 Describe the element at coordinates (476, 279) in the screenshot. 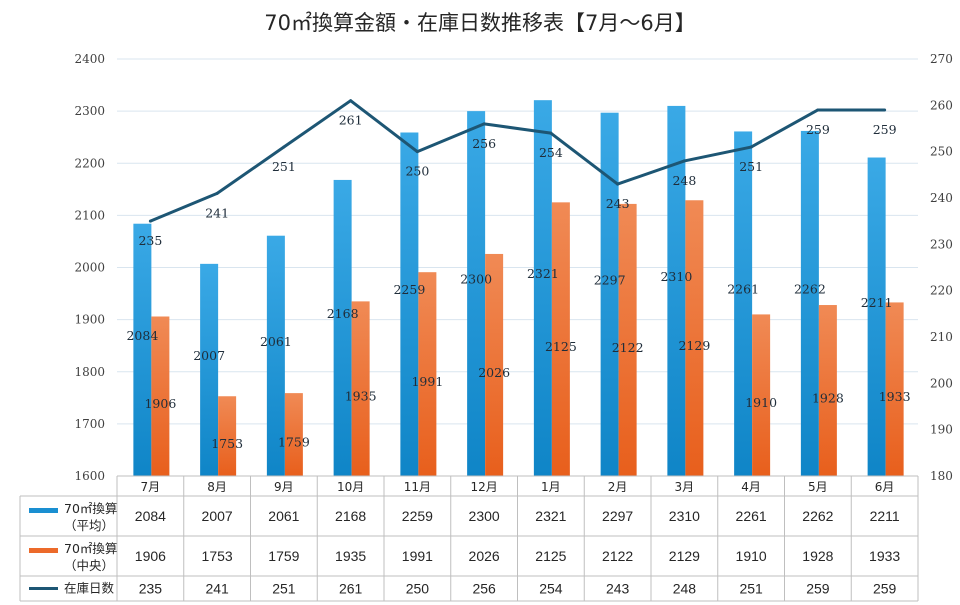

I see `data-label-average: 2300` at that location.